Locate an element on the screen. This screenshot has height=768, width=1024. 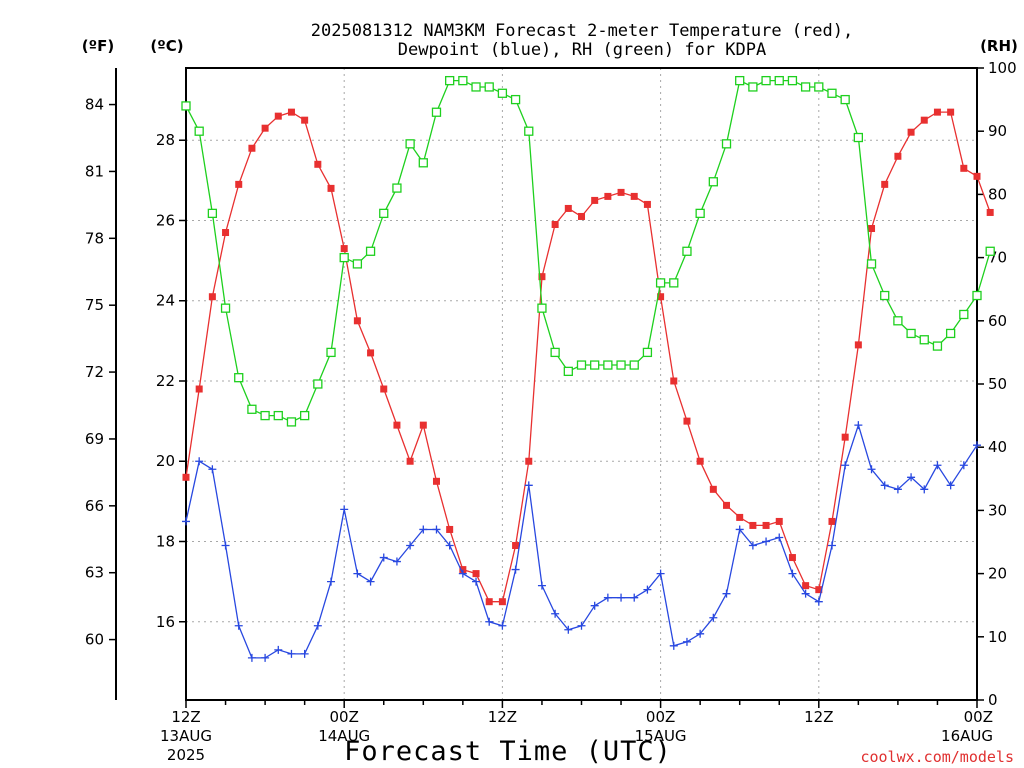
celsius-tick-label-26: 26 is located at coordinates (165, 220).